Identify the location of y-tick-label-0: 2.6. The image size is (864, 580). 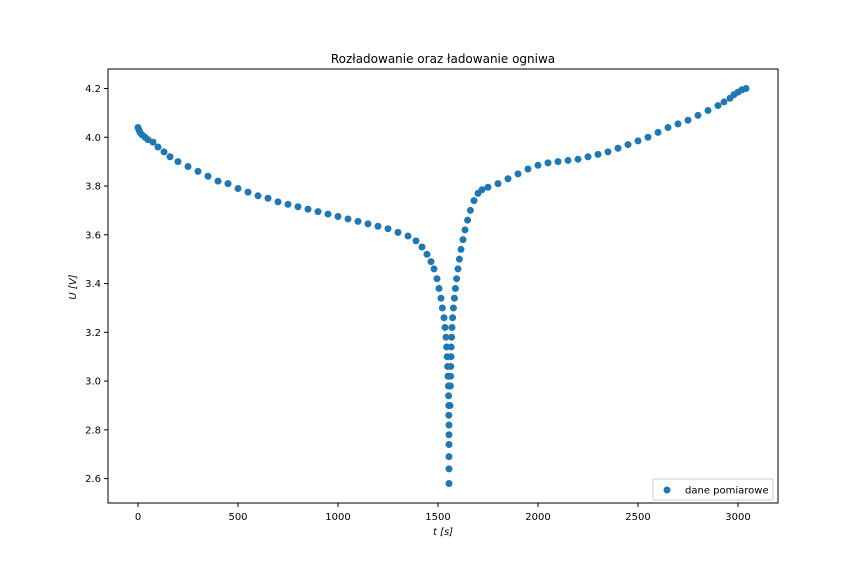
(93, 479).